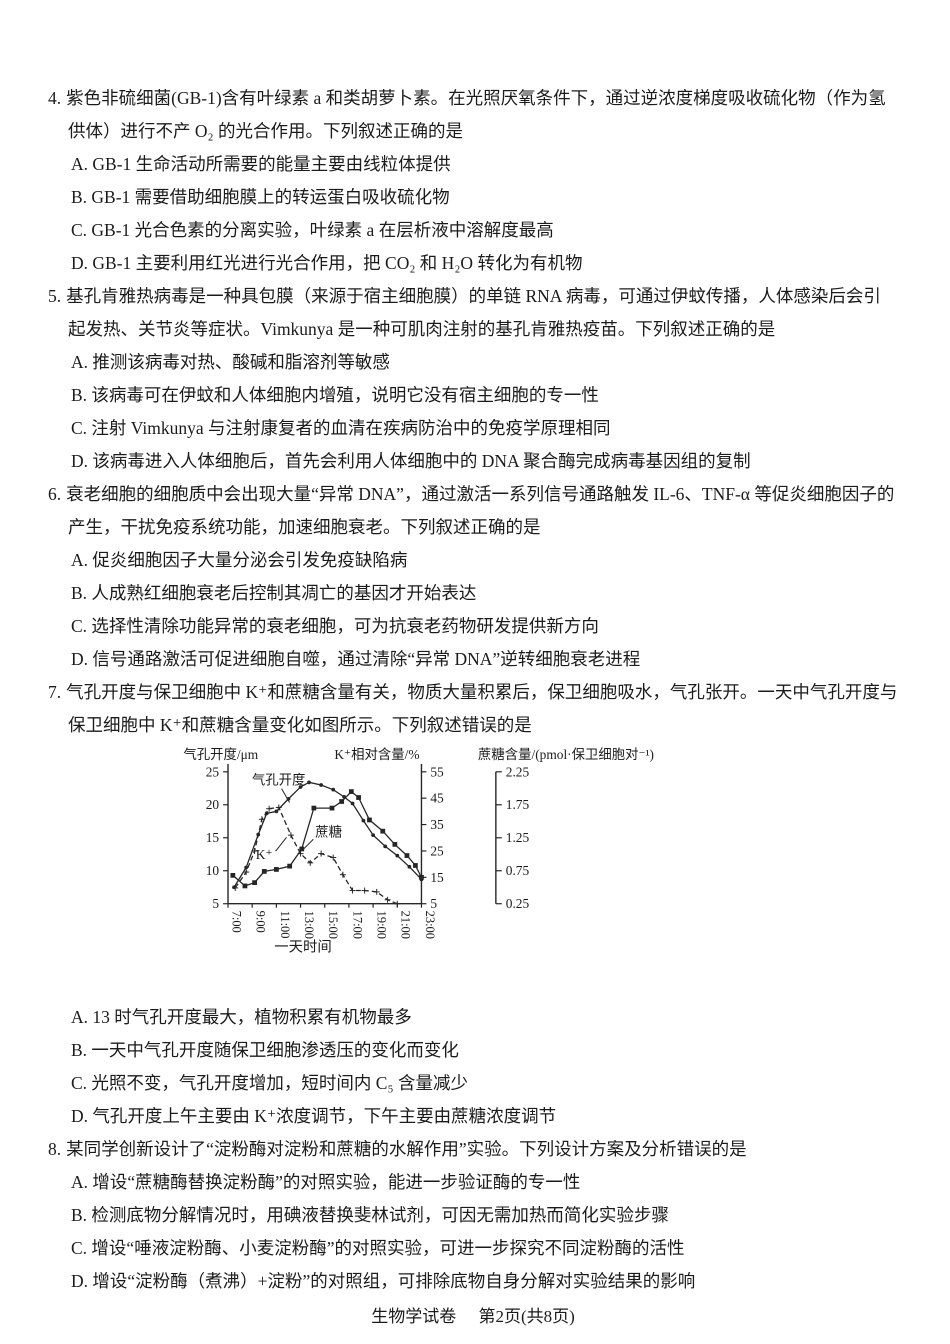  I want to click on answer-option: D. GB-1 主要利用红光进行光合作用，把 CO₂ 和 H₂O 转化为有机物, so click(327, 263).